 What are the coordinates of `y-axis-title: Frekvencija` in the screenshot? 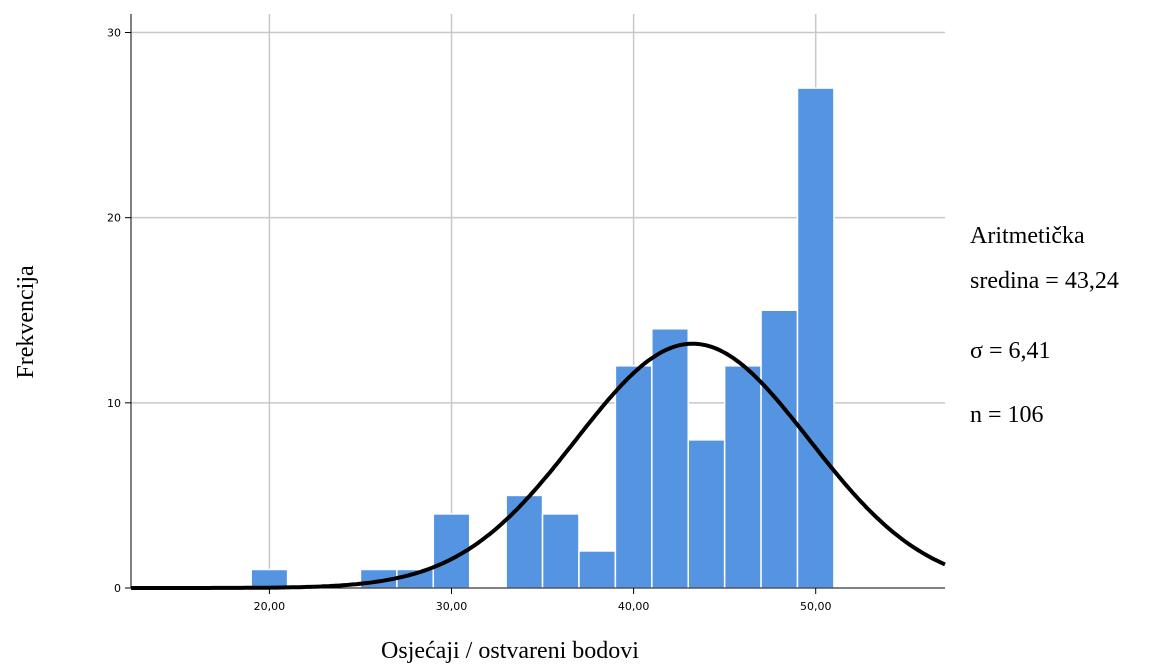 It's located at (26, 322).